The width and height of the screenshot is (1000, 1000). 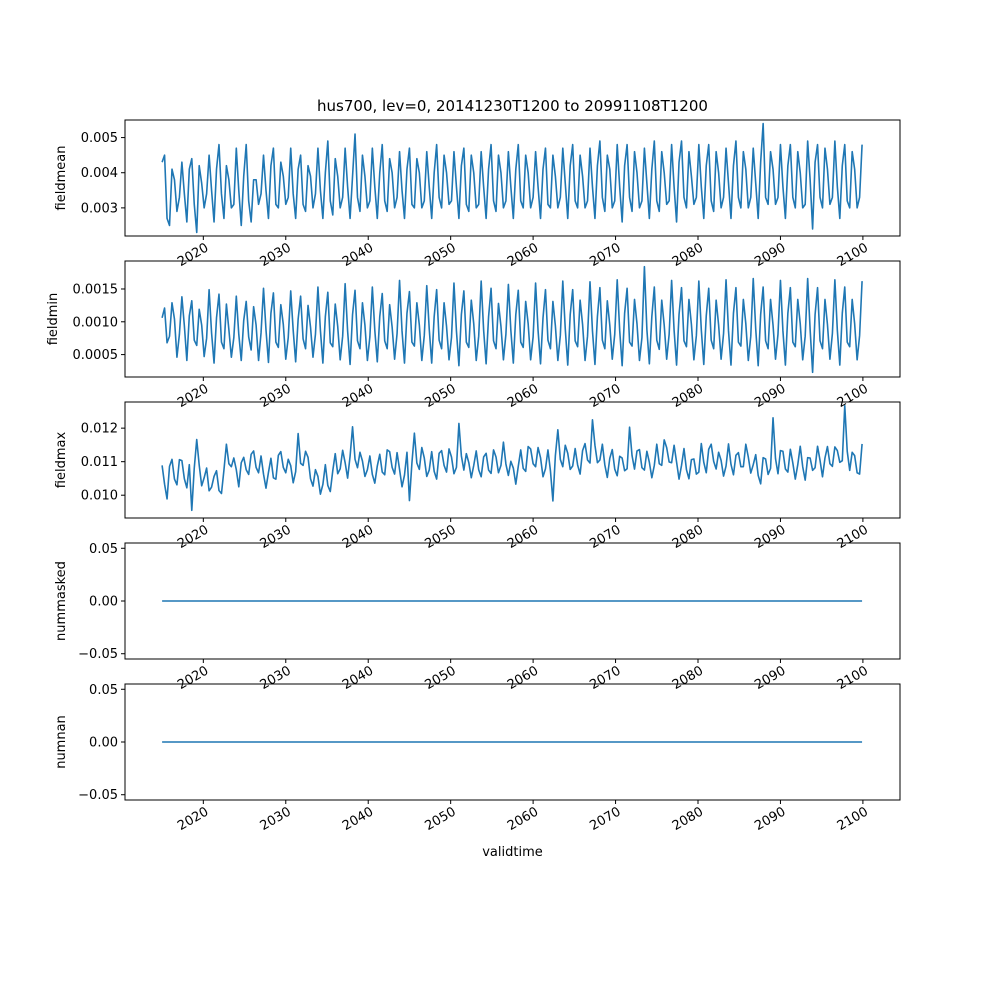 I want to click on axes-frame-fieldmean, so click(x=512, y=178).